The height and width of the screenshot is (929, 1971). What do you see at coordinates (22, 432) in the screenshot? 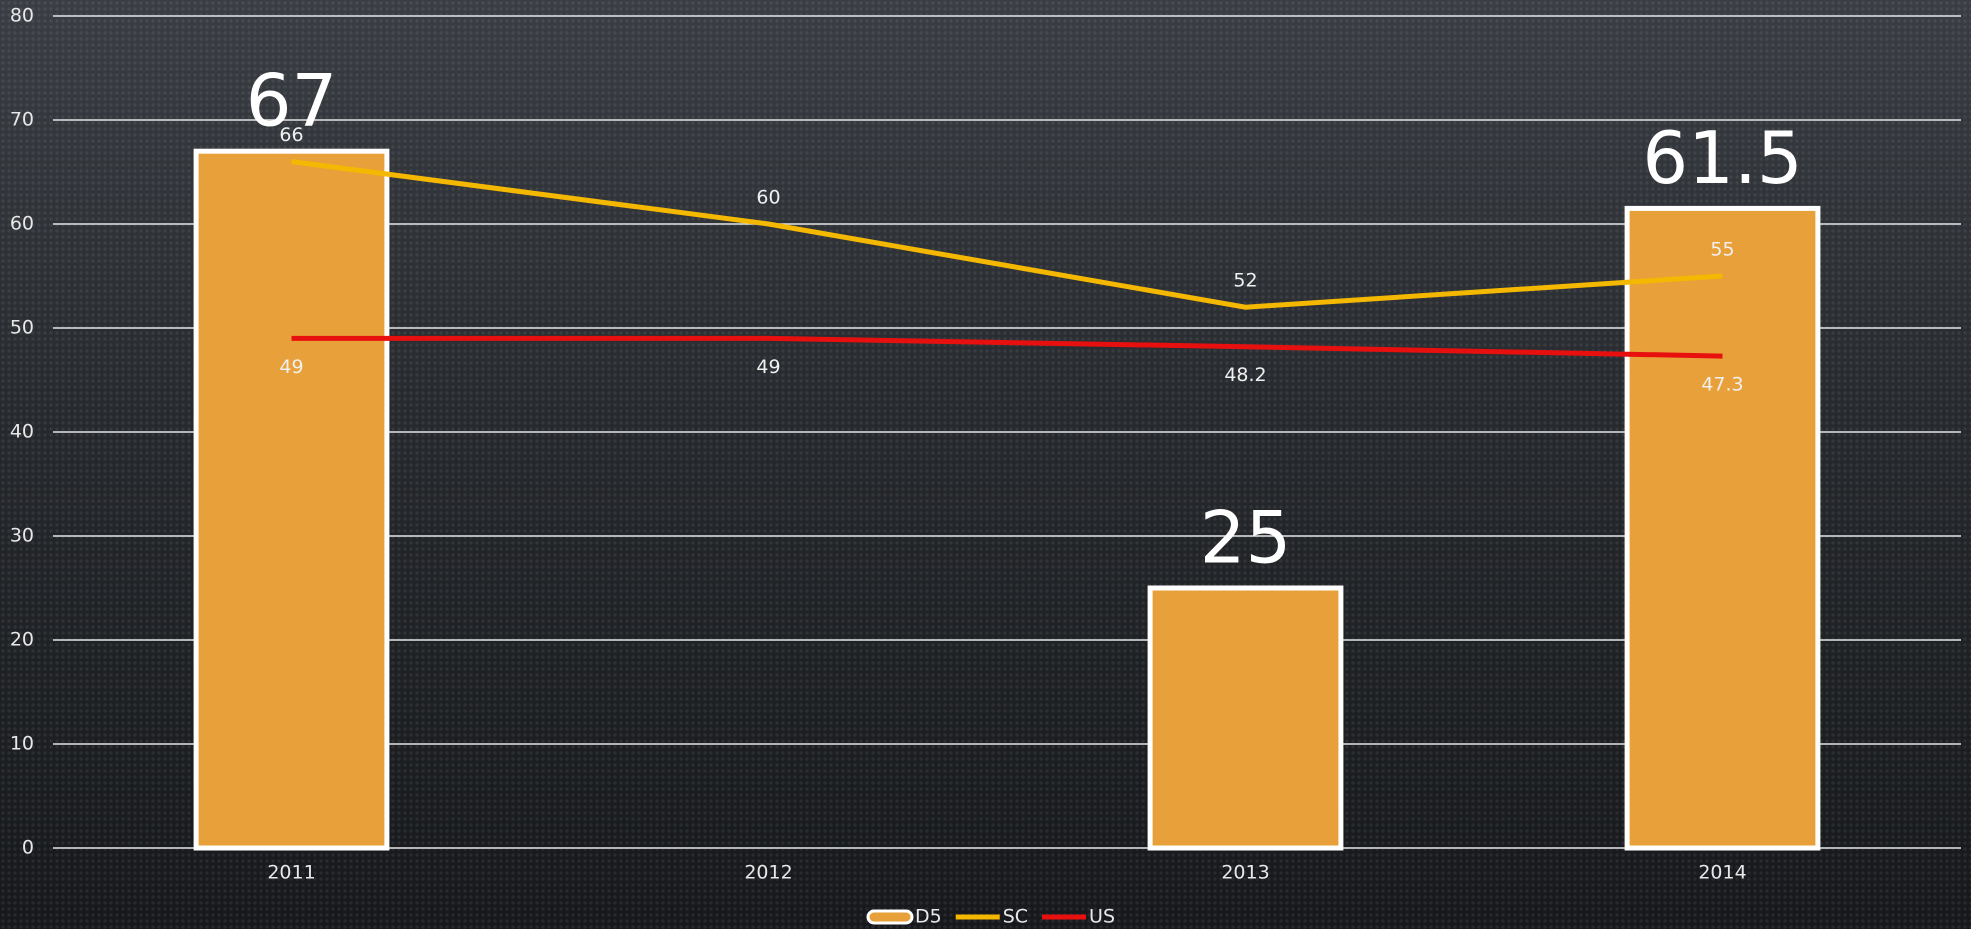
I see `y-tick-label: 40` at bounding box center [22, 432].